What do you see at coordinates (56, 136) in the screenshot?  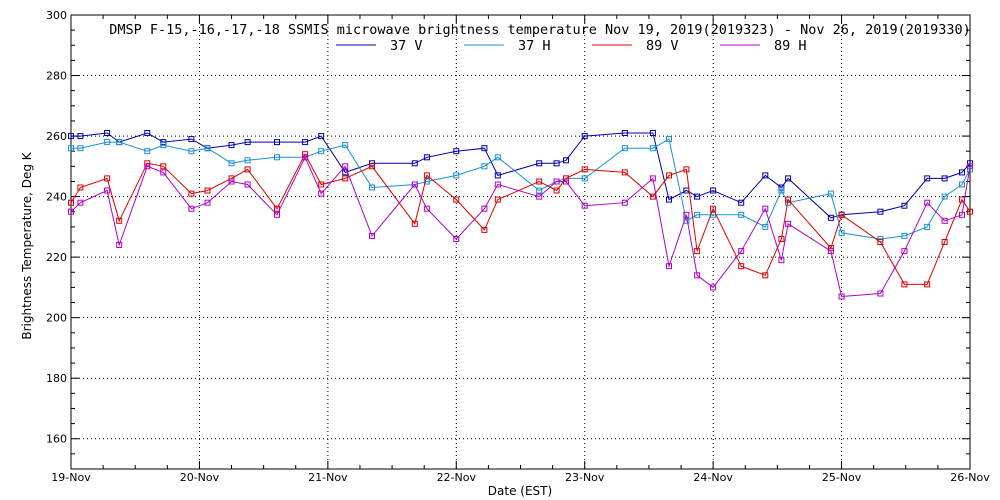 I see `y-tick-label: 260` at bounding box center [56, 136].